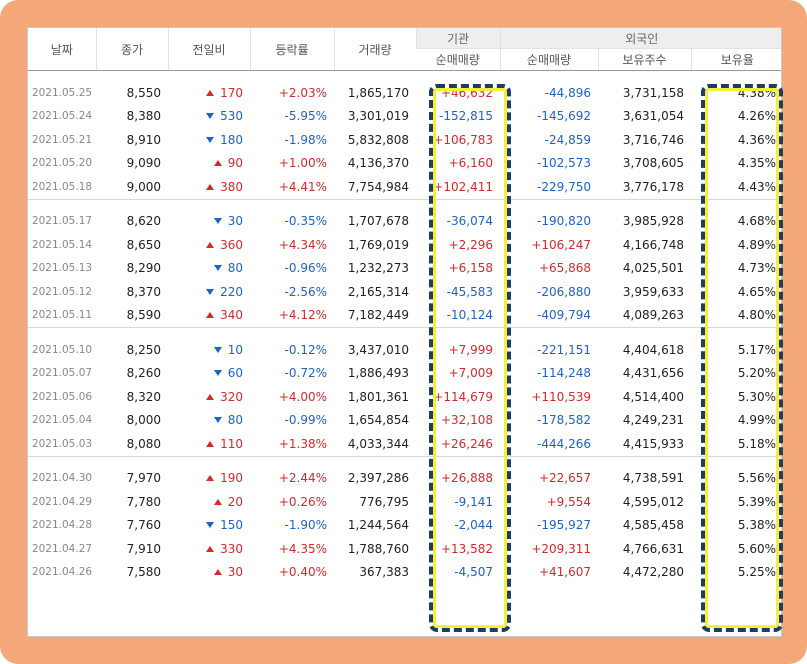 This screenshot has width=807, height=664. I want to click on change-cell: 380, so click(209, 187).